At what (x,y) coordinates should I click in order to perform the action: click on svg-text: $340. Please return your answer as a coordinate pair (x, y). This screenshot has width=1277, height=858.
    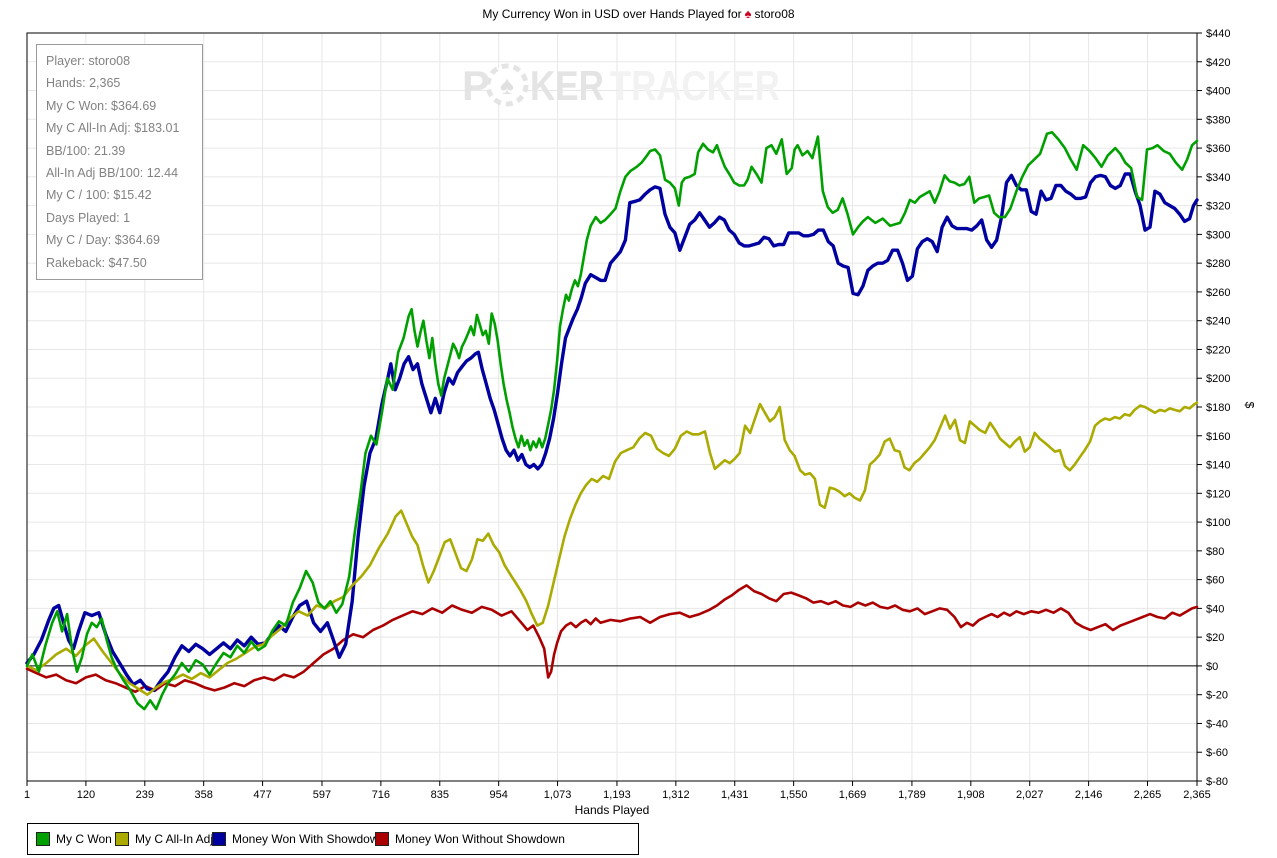
    Looking at the image, I should click on (1218, 178).